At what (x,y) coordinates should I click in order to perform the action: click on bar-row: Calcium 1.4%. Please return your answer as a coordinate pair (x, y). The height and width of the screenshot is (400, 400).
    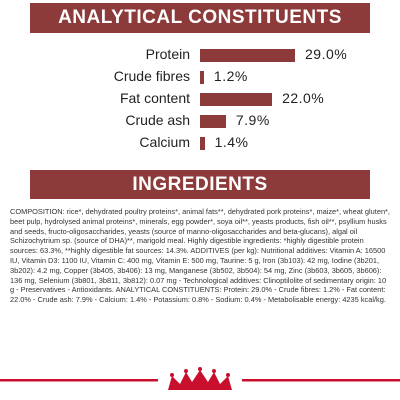
    Looking at the image, I should click on (200, 143).